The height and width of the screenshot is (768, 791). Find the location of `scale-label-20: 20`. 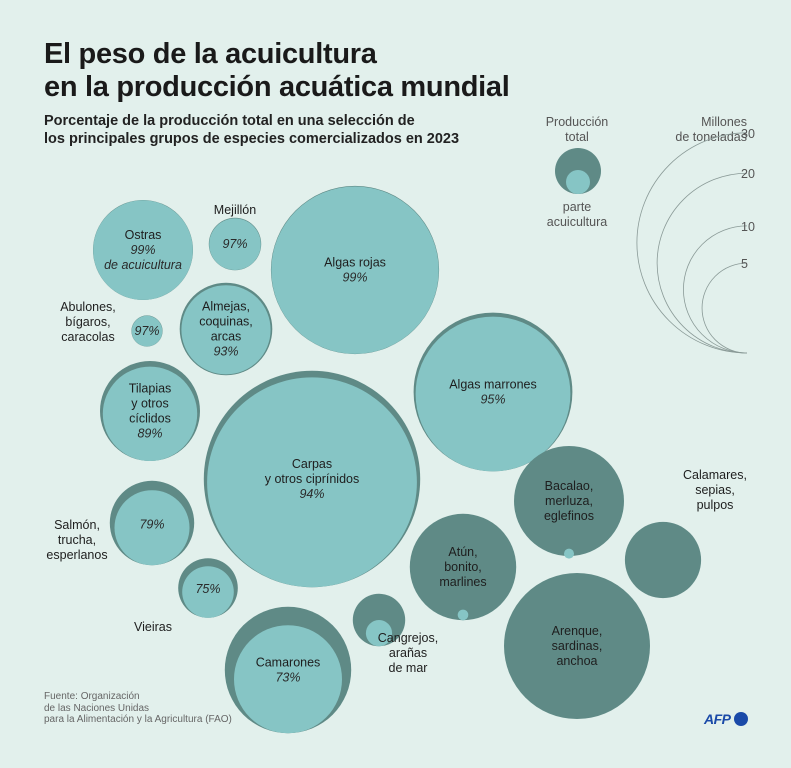

scale-label-20: 20 is located at coordinates (748, 174).